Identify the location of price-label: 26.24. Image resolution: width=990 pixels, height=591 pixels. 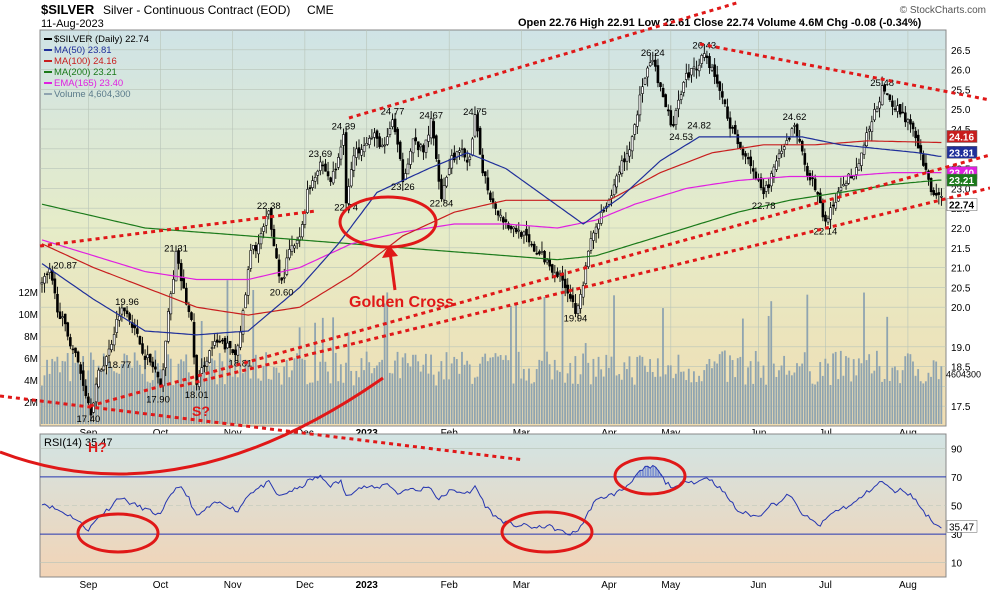
(653, 53).